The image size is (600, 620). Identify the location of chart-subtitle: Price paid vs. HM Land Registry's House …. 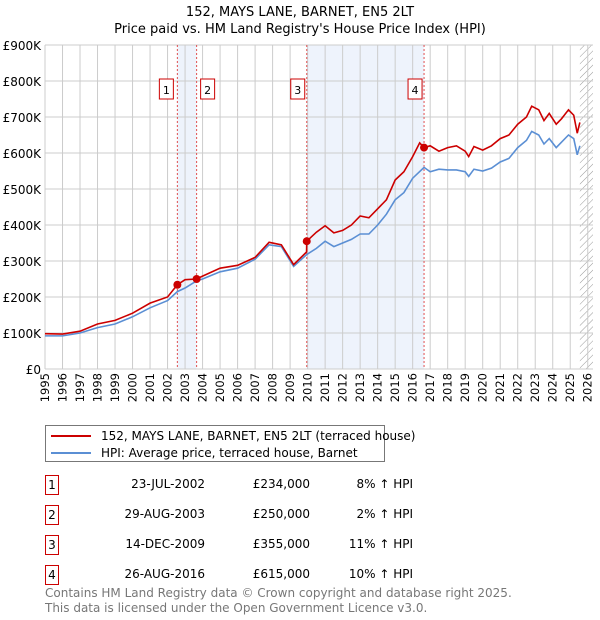
(300, 29).